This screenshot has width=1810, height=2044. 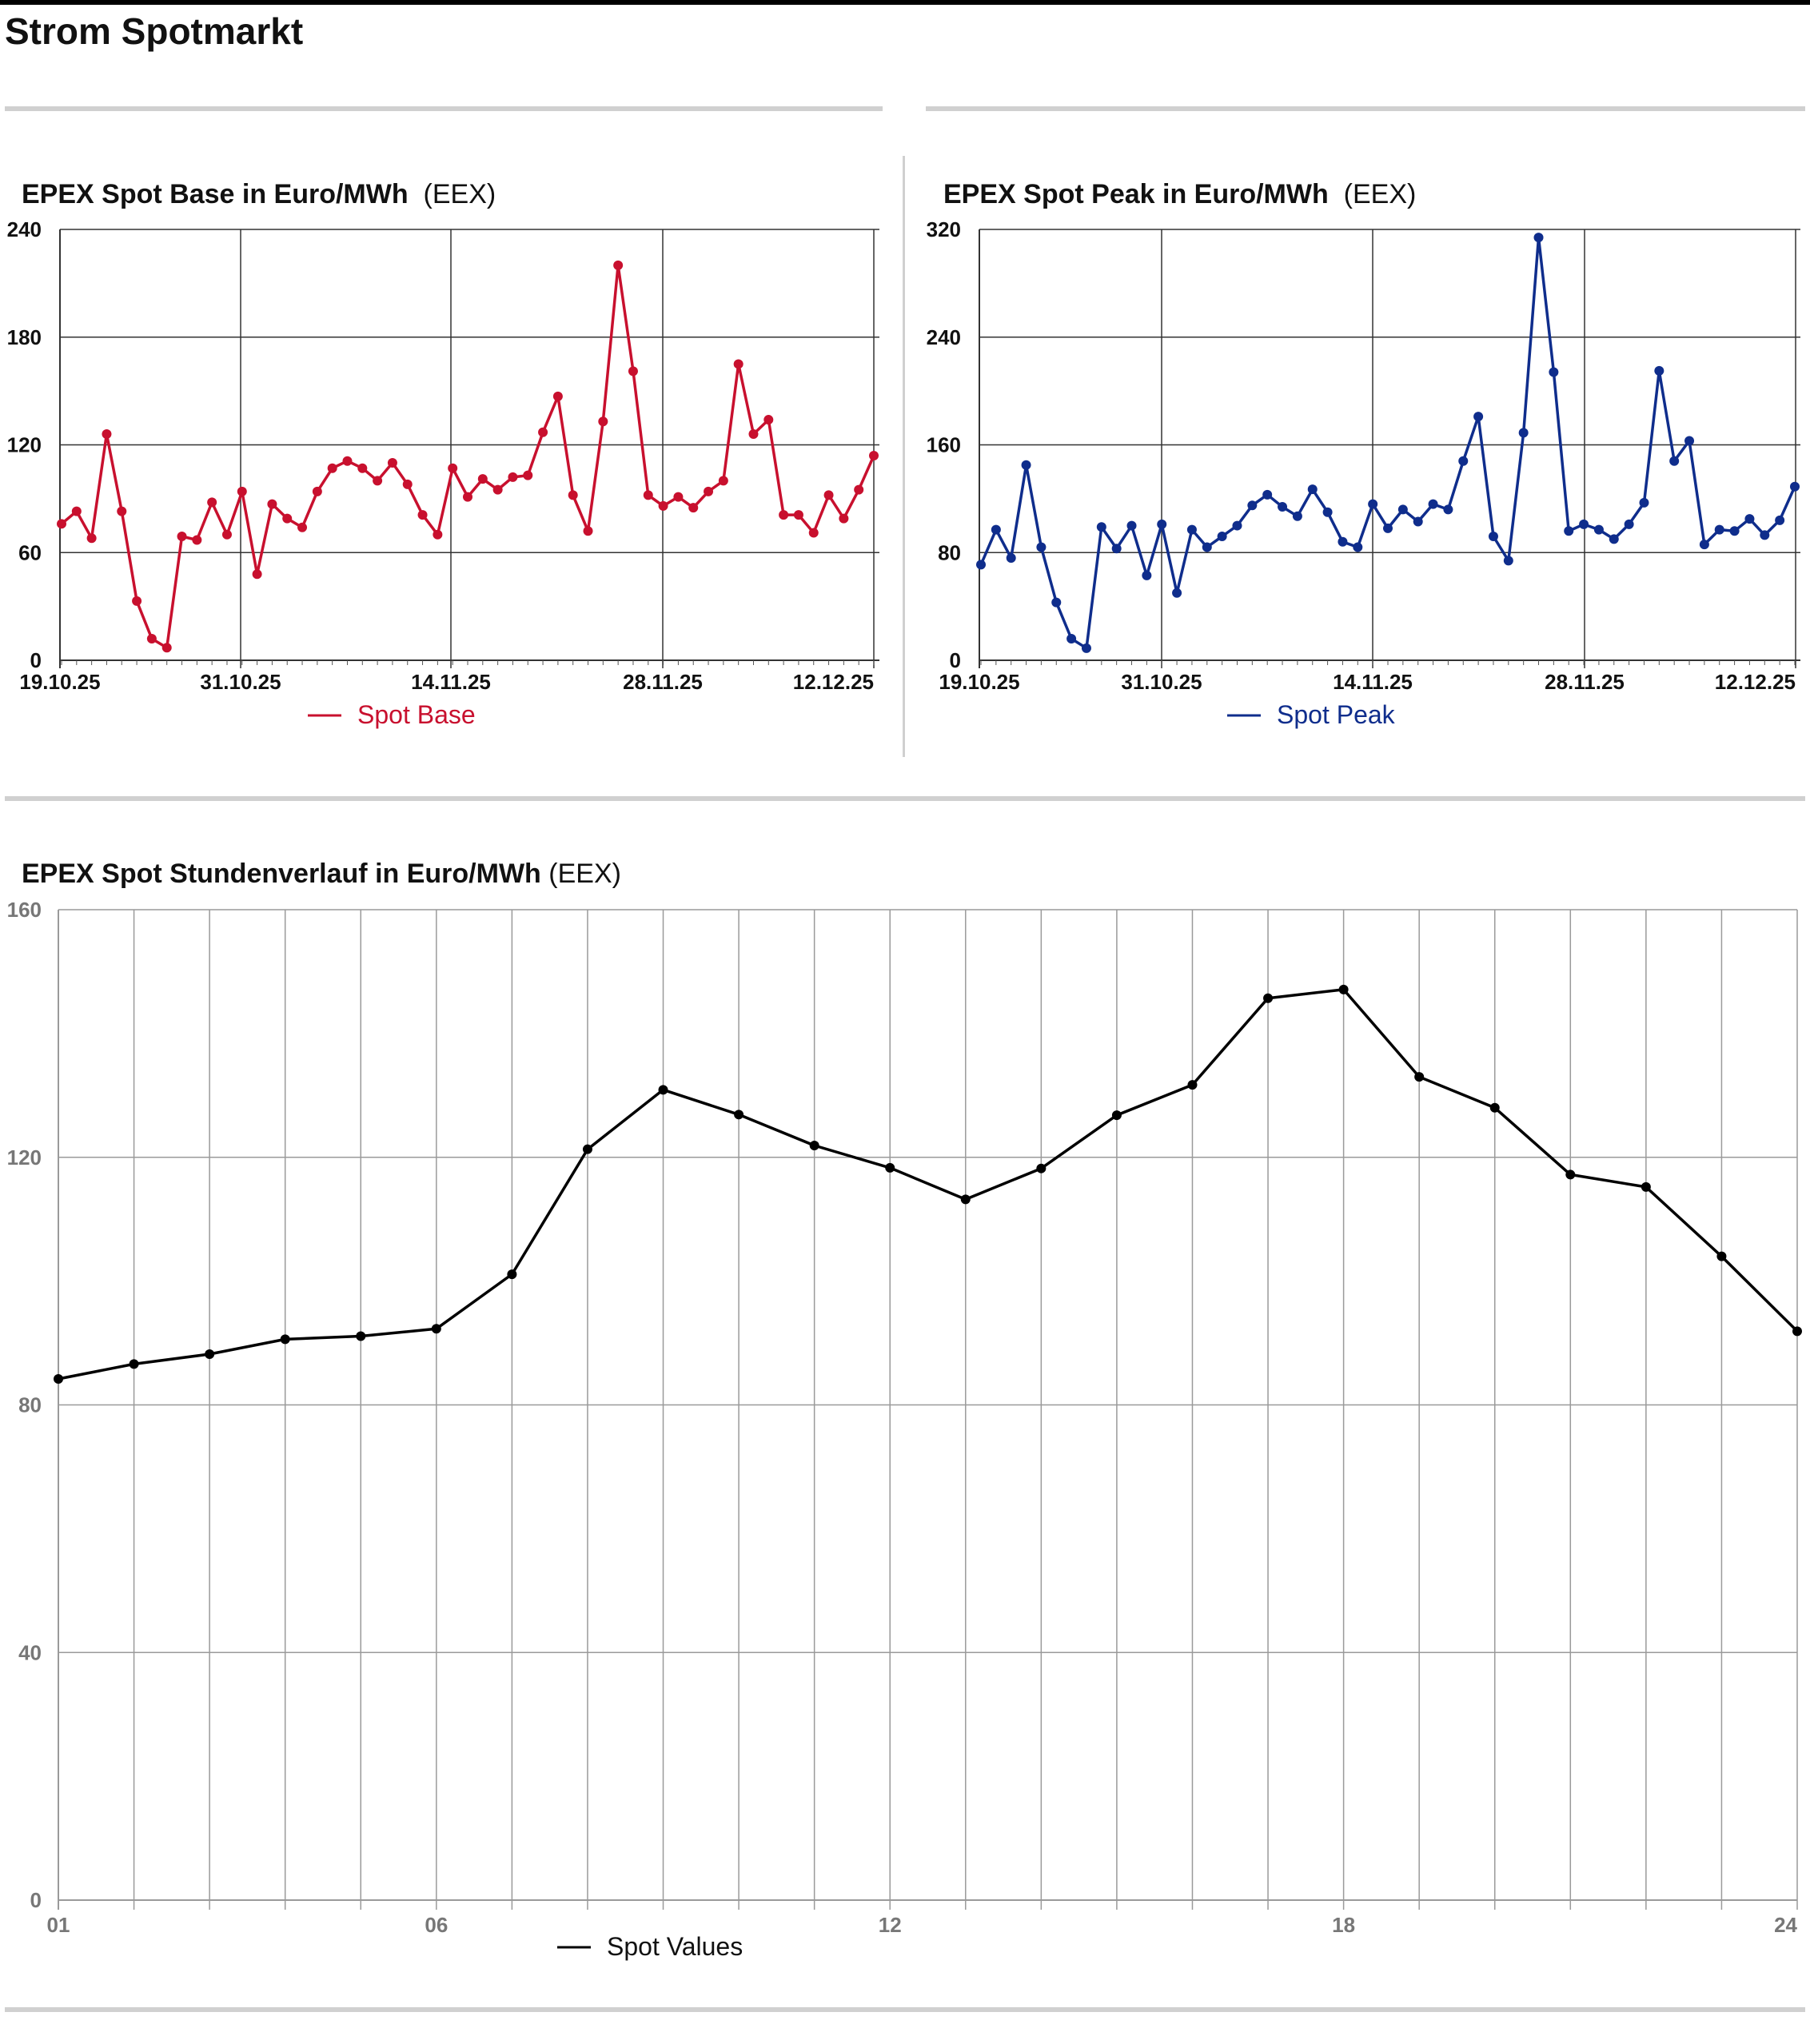 What do you see at coordinates (24, 1157) in the screenshot?
I see `hourly-y-tick-label: 120` at bounding box center [24, 1157].